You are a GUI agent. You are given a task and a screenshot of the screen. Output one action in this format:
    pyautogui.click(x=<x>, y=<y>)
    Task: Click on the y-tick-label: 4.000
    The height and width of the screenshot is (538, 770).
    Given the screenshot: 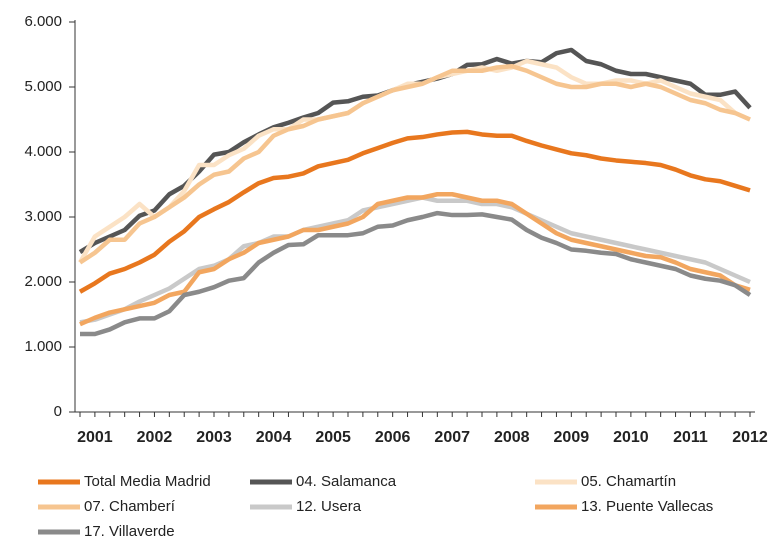 What is the action you would take?
    pyautogui.click(x=43, y=151)
    